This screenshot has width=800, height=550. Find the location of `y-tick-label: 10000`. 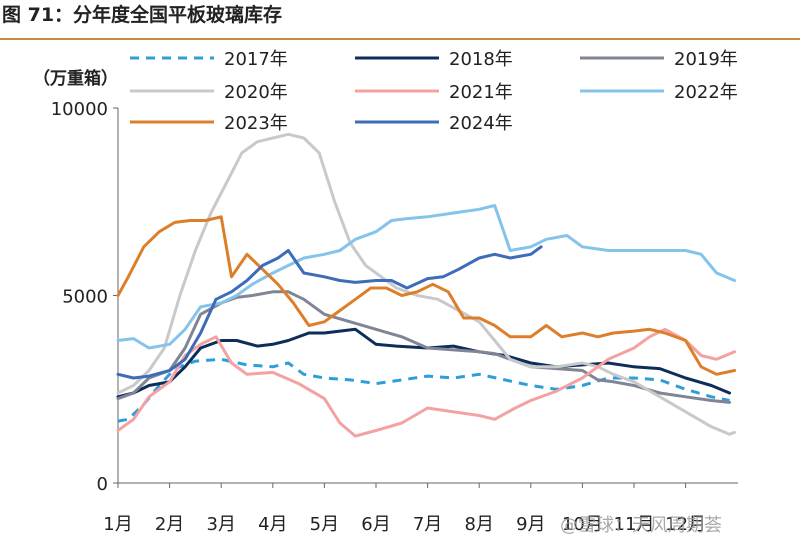

y-tick-label: 10000 is located at coordinates (79, 109).